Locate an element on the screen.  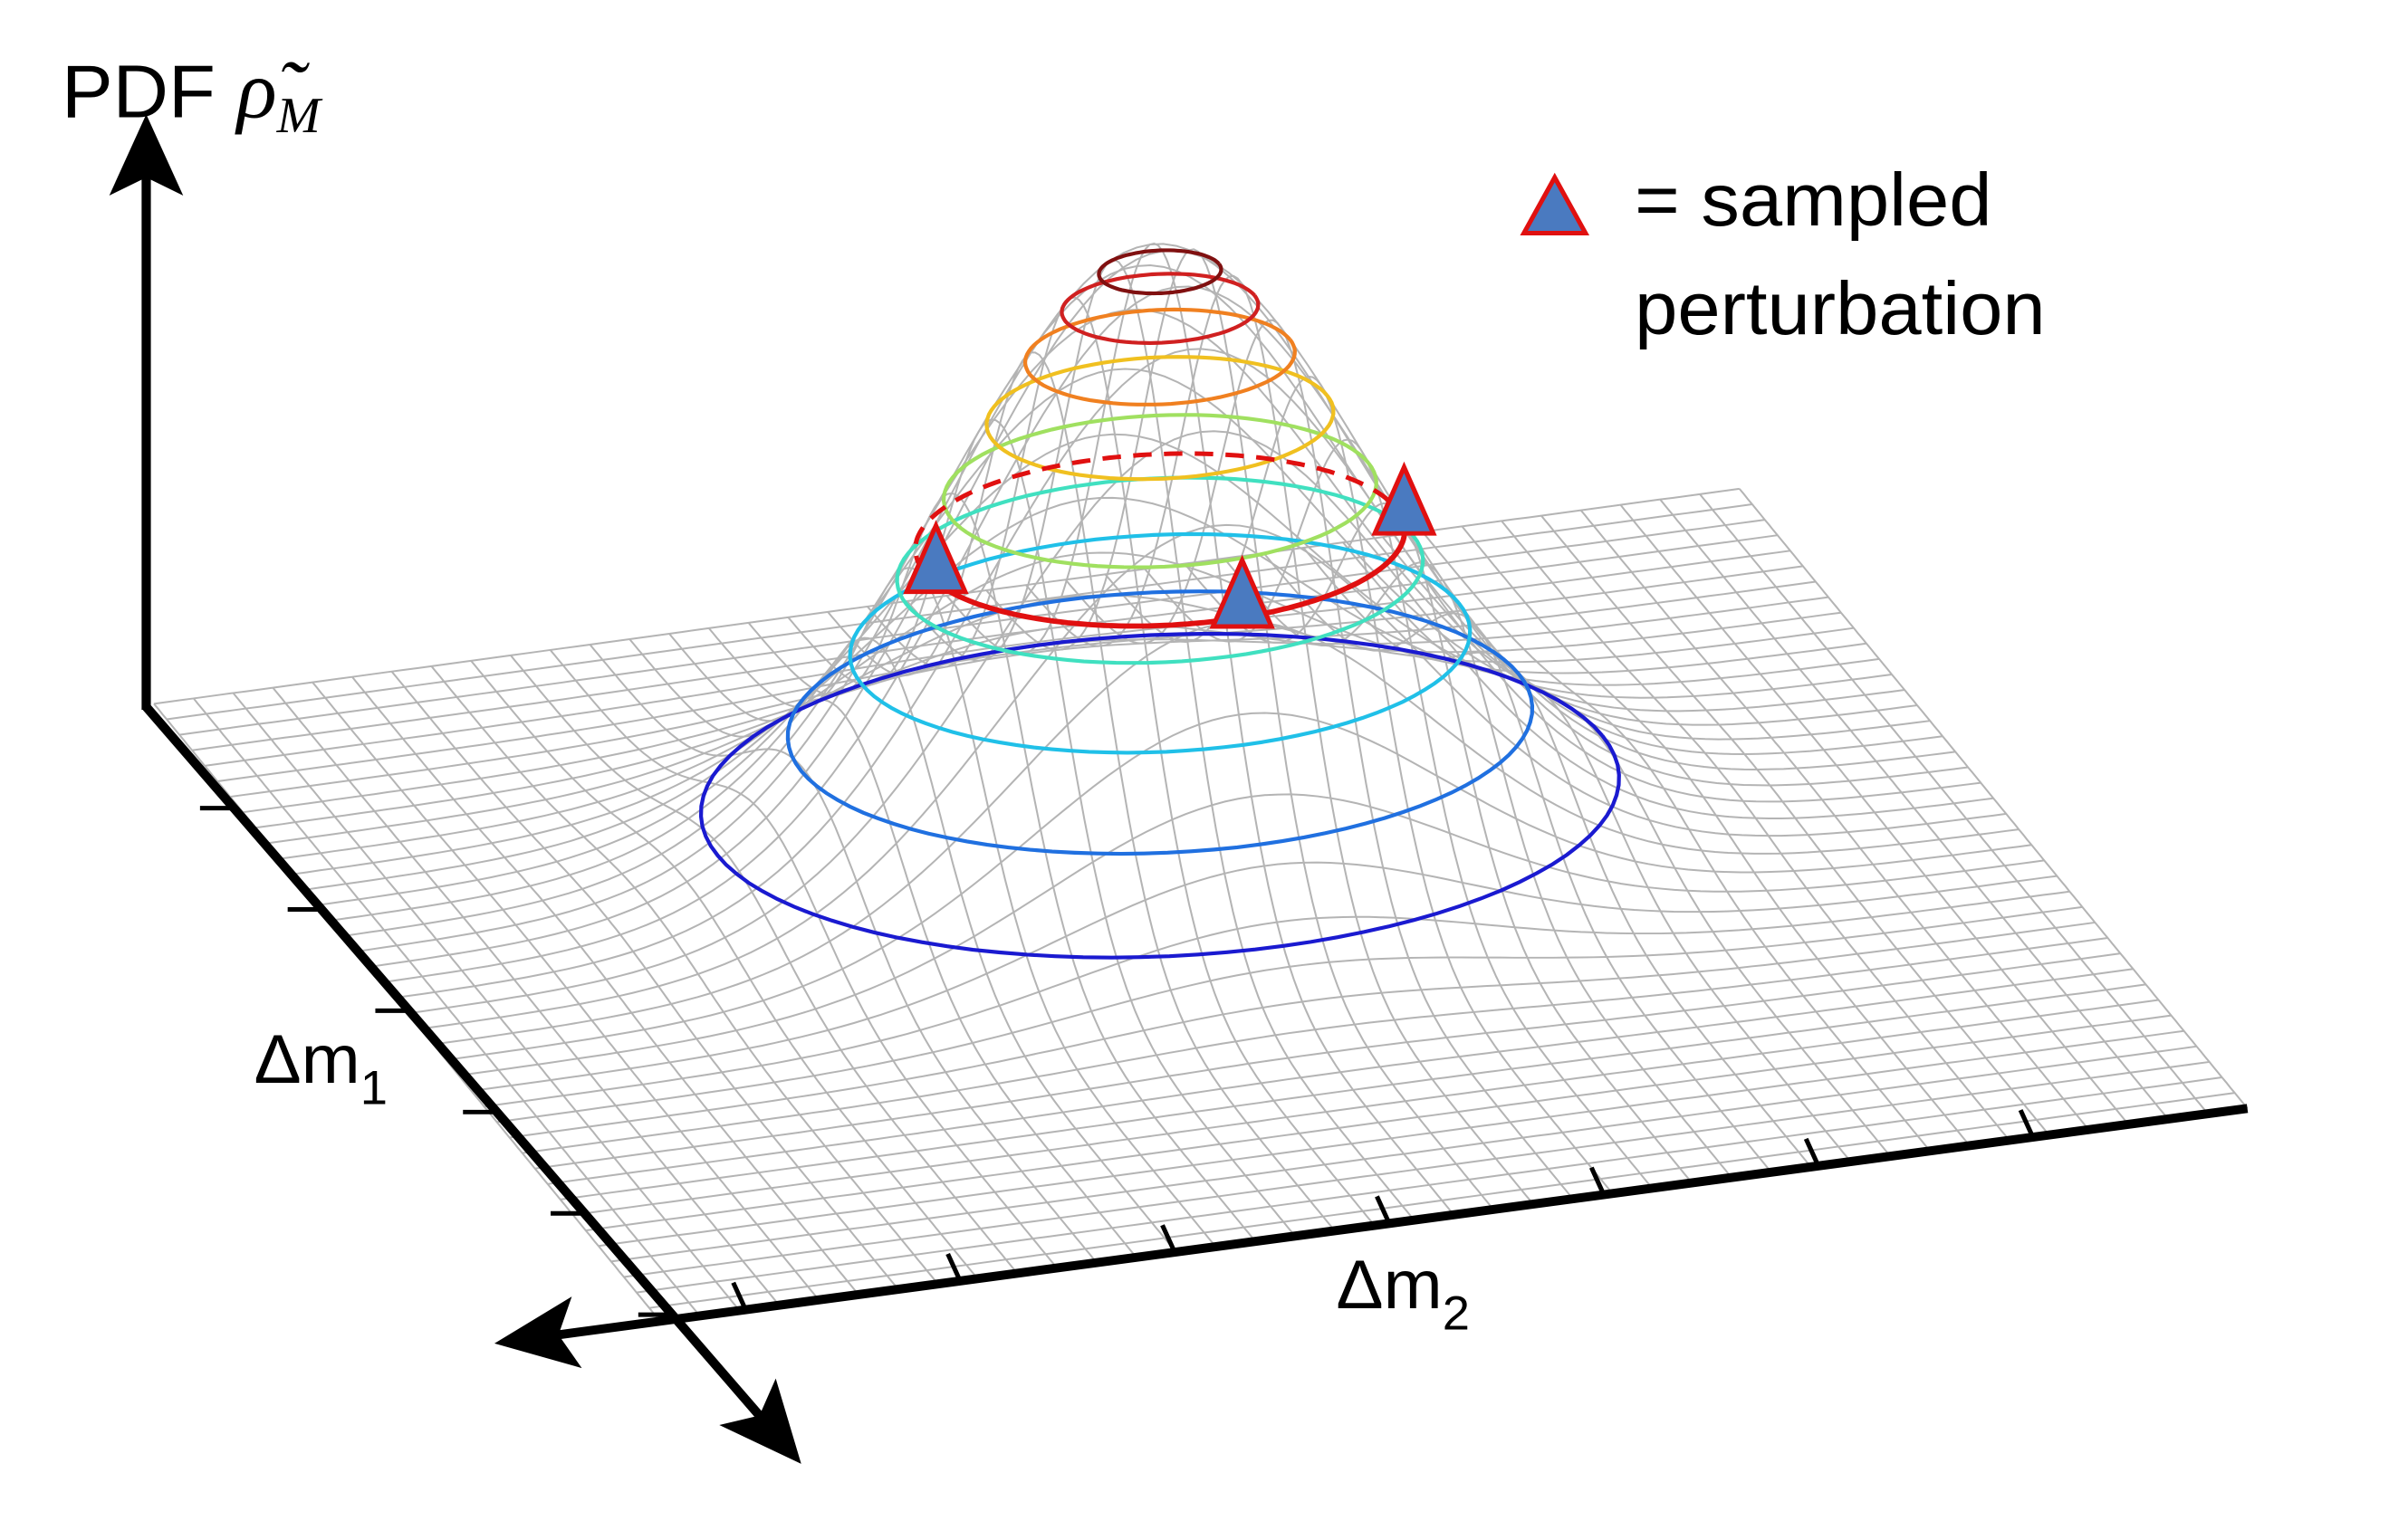
m1-axis is located at coordinates (472, 1083).